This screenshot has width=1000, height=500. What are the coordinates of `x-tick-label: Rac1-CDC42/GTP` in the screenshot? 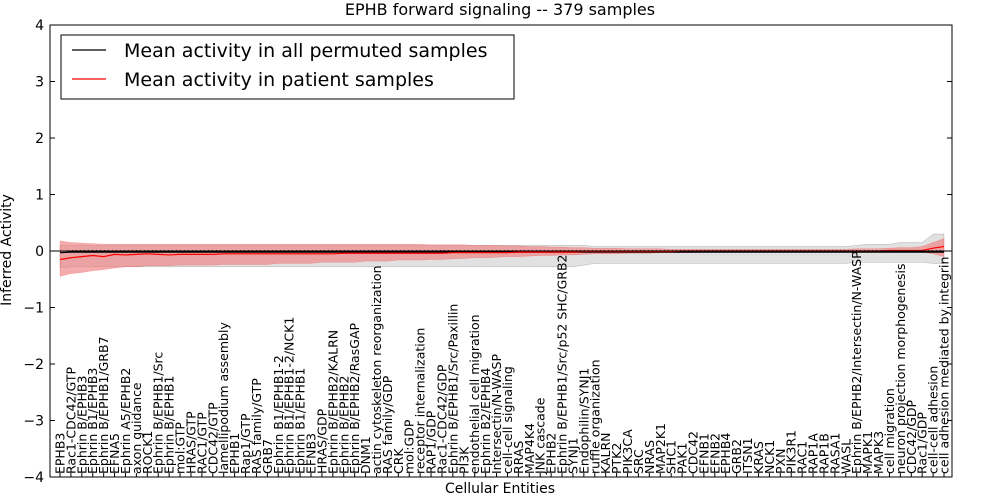 It's located at (70, 420).